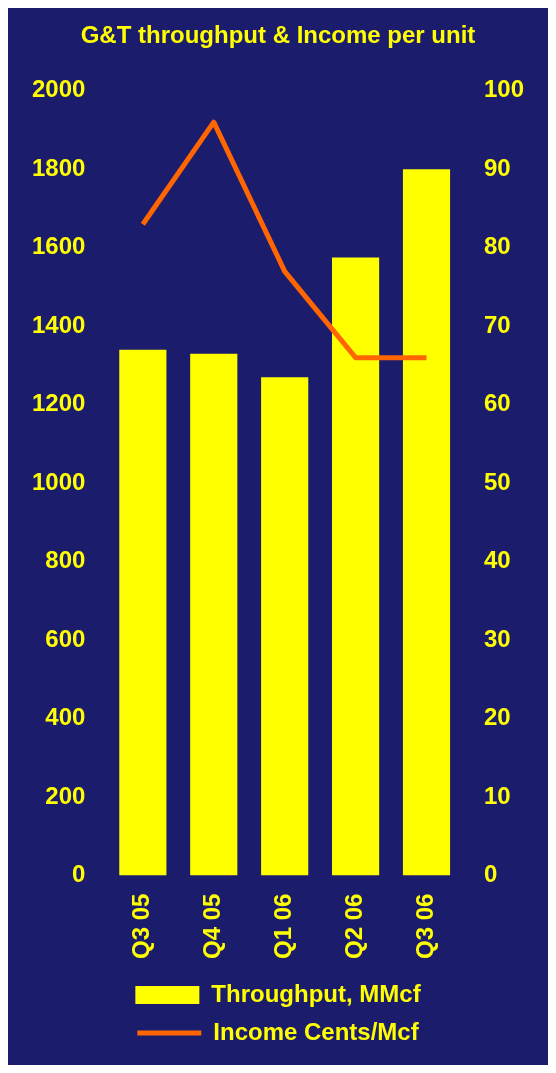 This screenshot has height=1073, width=556. I want to click on y-tick-label: 2000, so click(59, 89).